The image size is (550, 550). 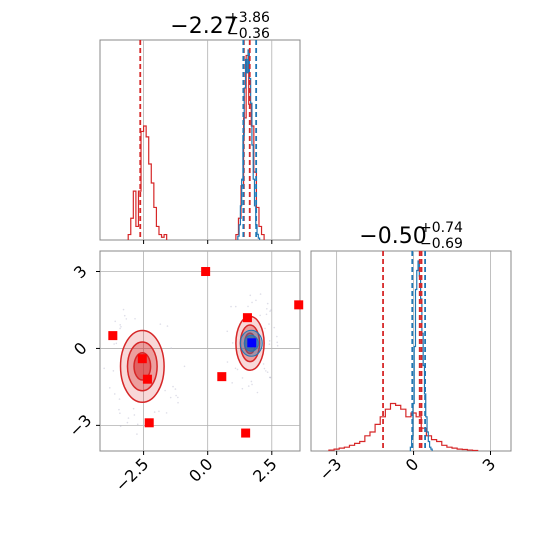 I want to click on panel3-xtick-label-1: 0, so click(x=412, y=464).